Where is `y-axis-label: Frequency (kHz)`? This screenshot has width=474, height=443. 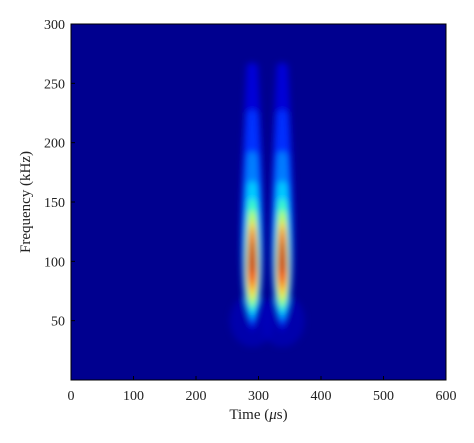 y-axis-label: Frequency (kHz) is located at coordinates (26, 202).